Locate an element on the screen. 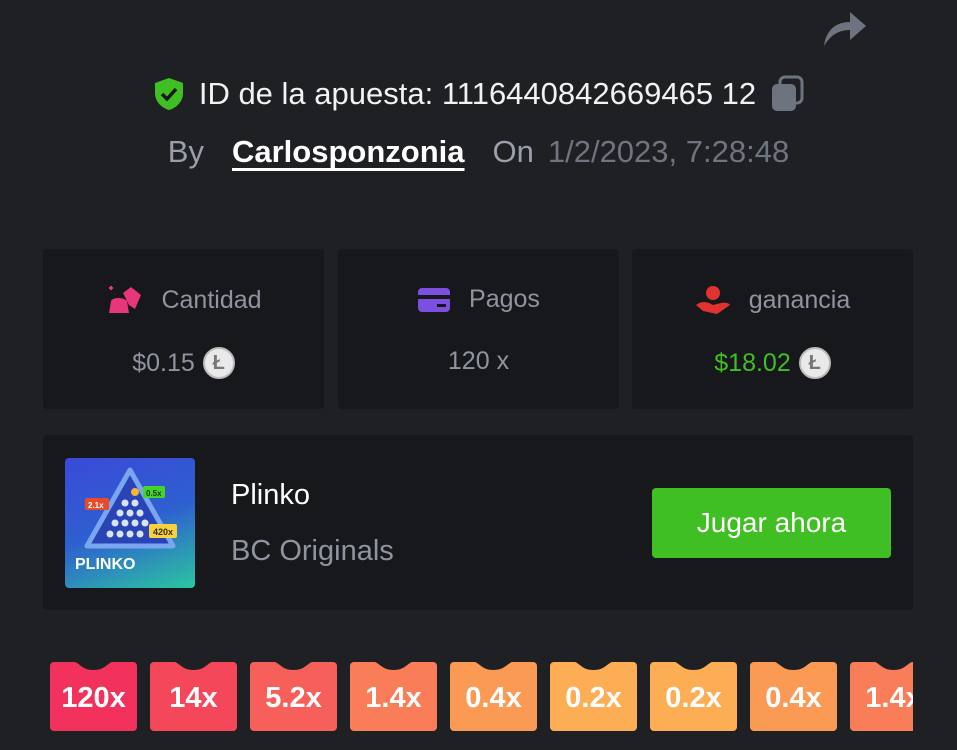 The image size is (957, 750). share-icon is located at coordinates (845, 28).